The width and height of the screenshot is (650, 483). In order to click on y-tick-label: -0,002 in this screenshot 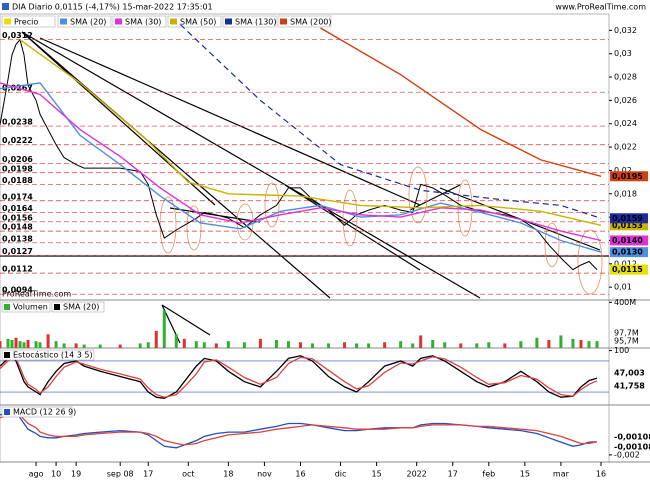, I will do `click(627, 454)`.